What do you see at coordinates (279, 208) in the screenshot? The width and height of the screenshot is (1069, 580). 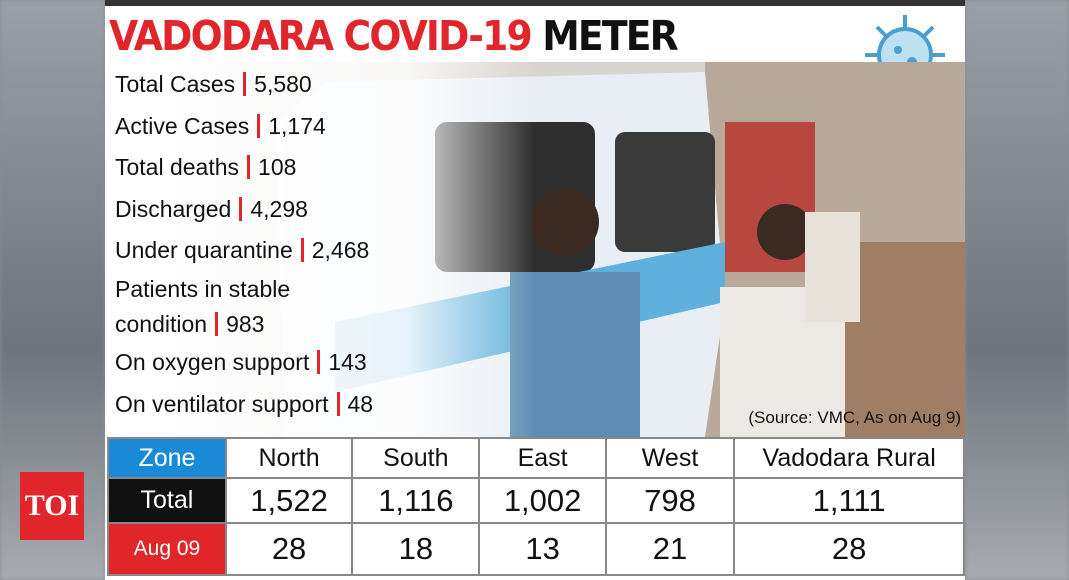 I see `stat-value: 4,298` at bounding box center [279, 208].